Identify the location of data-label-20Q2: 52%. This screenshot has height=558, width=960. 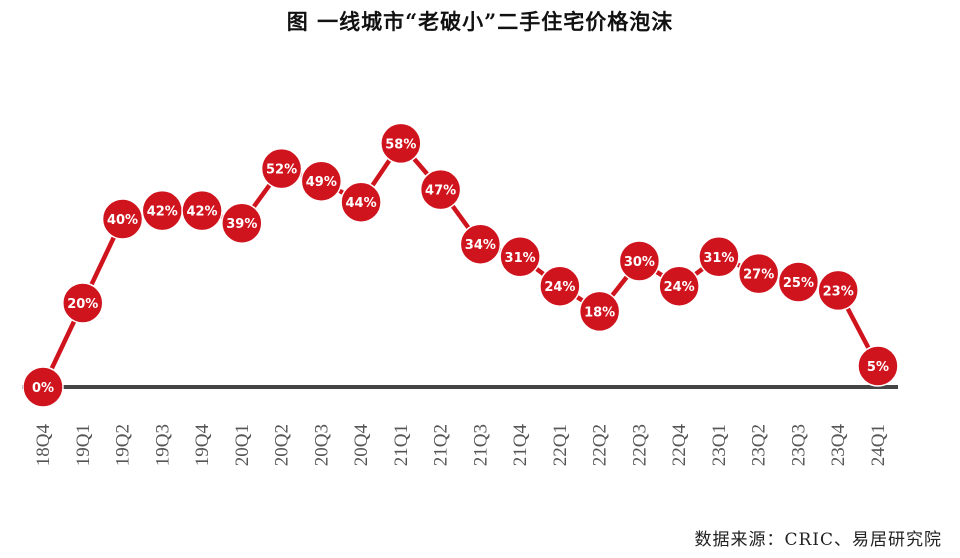
(281, 170).